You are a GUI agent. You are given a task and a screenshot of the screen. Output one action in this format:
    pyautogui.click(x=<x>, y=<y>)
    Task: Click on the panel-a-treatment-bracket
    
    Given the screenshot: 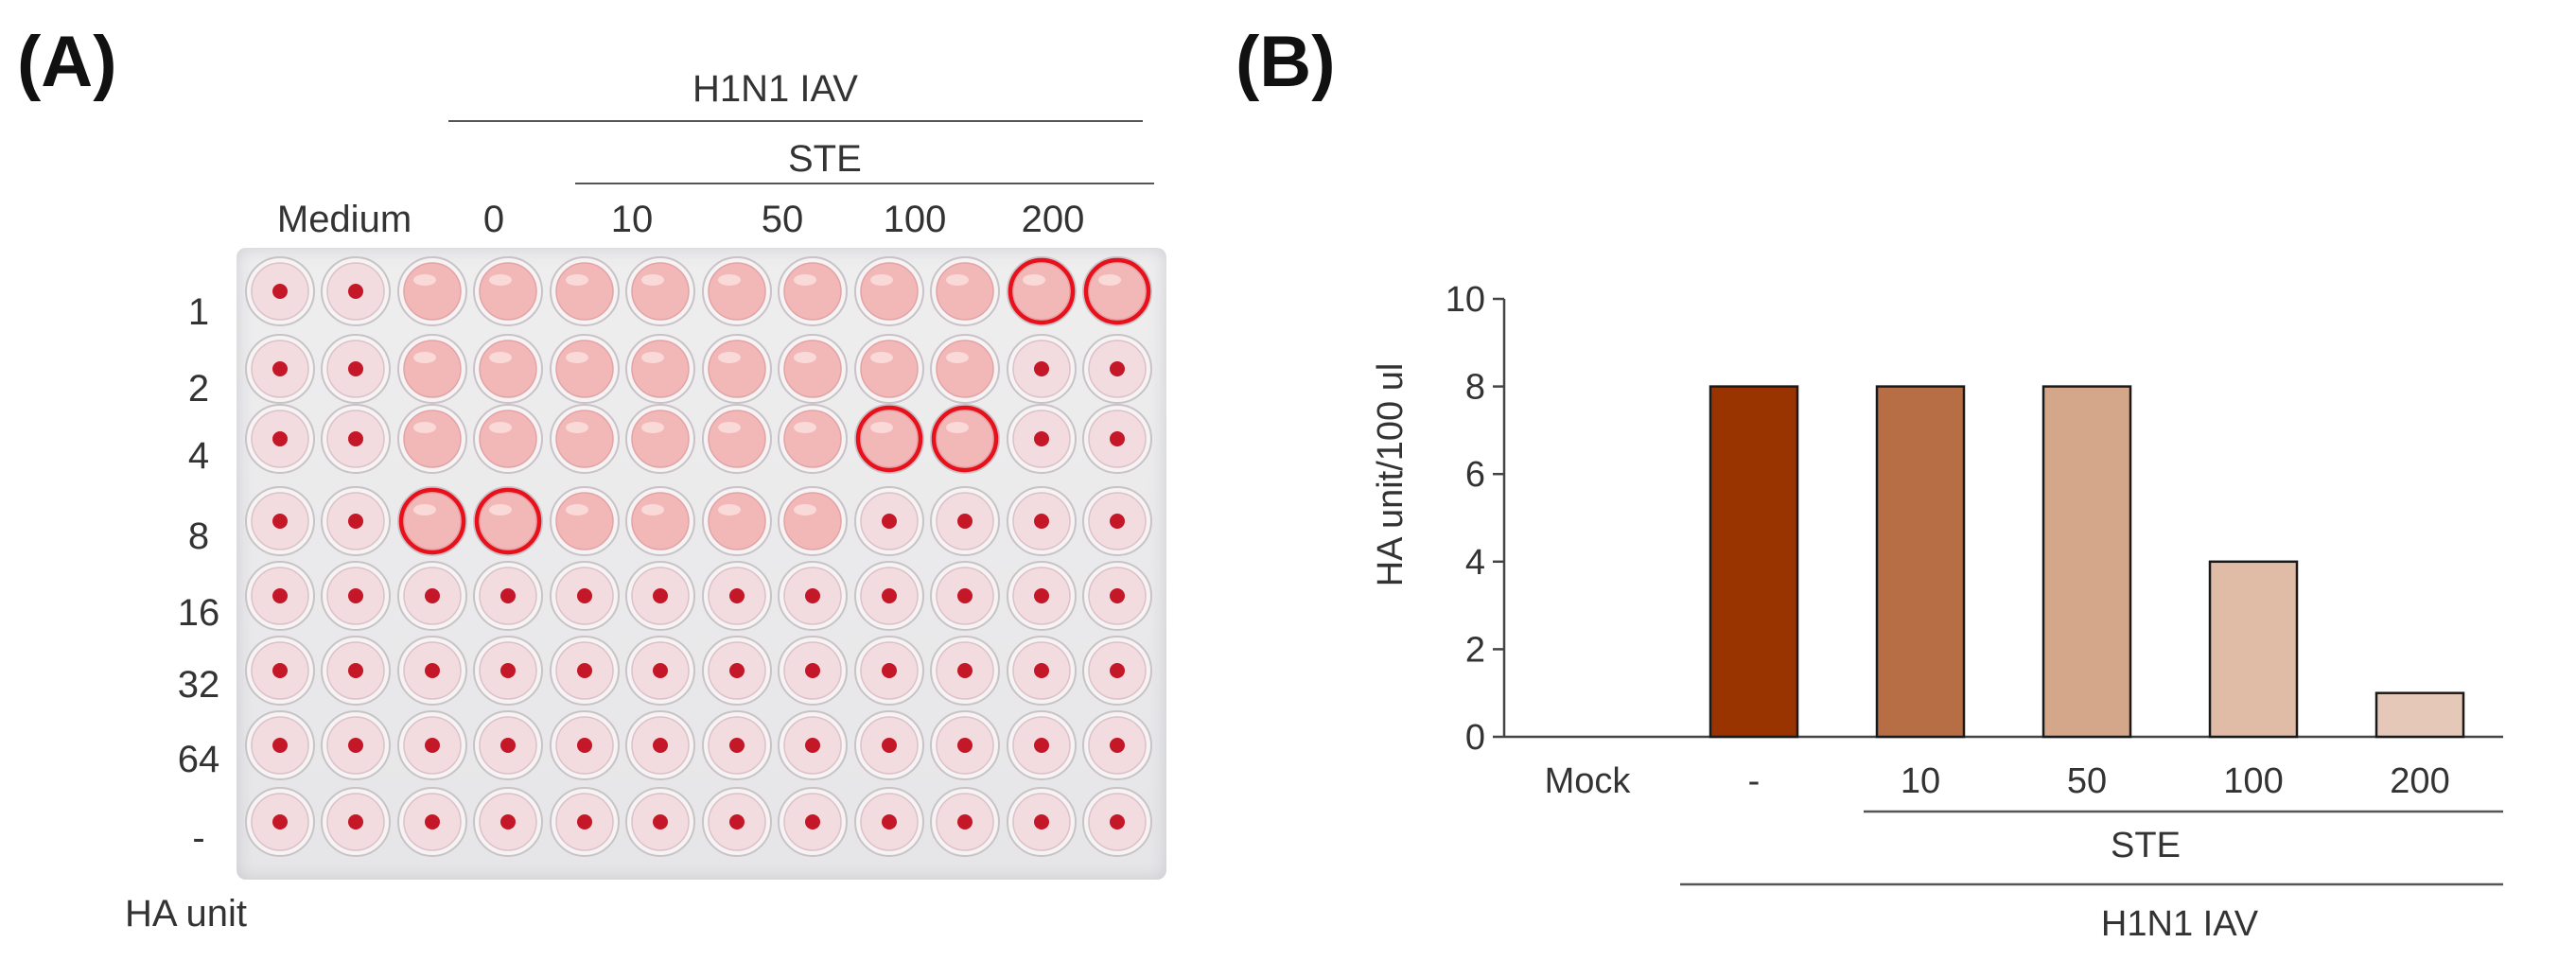 What is the action you would take?
    pyautogui.click(x=865, y=183)
    